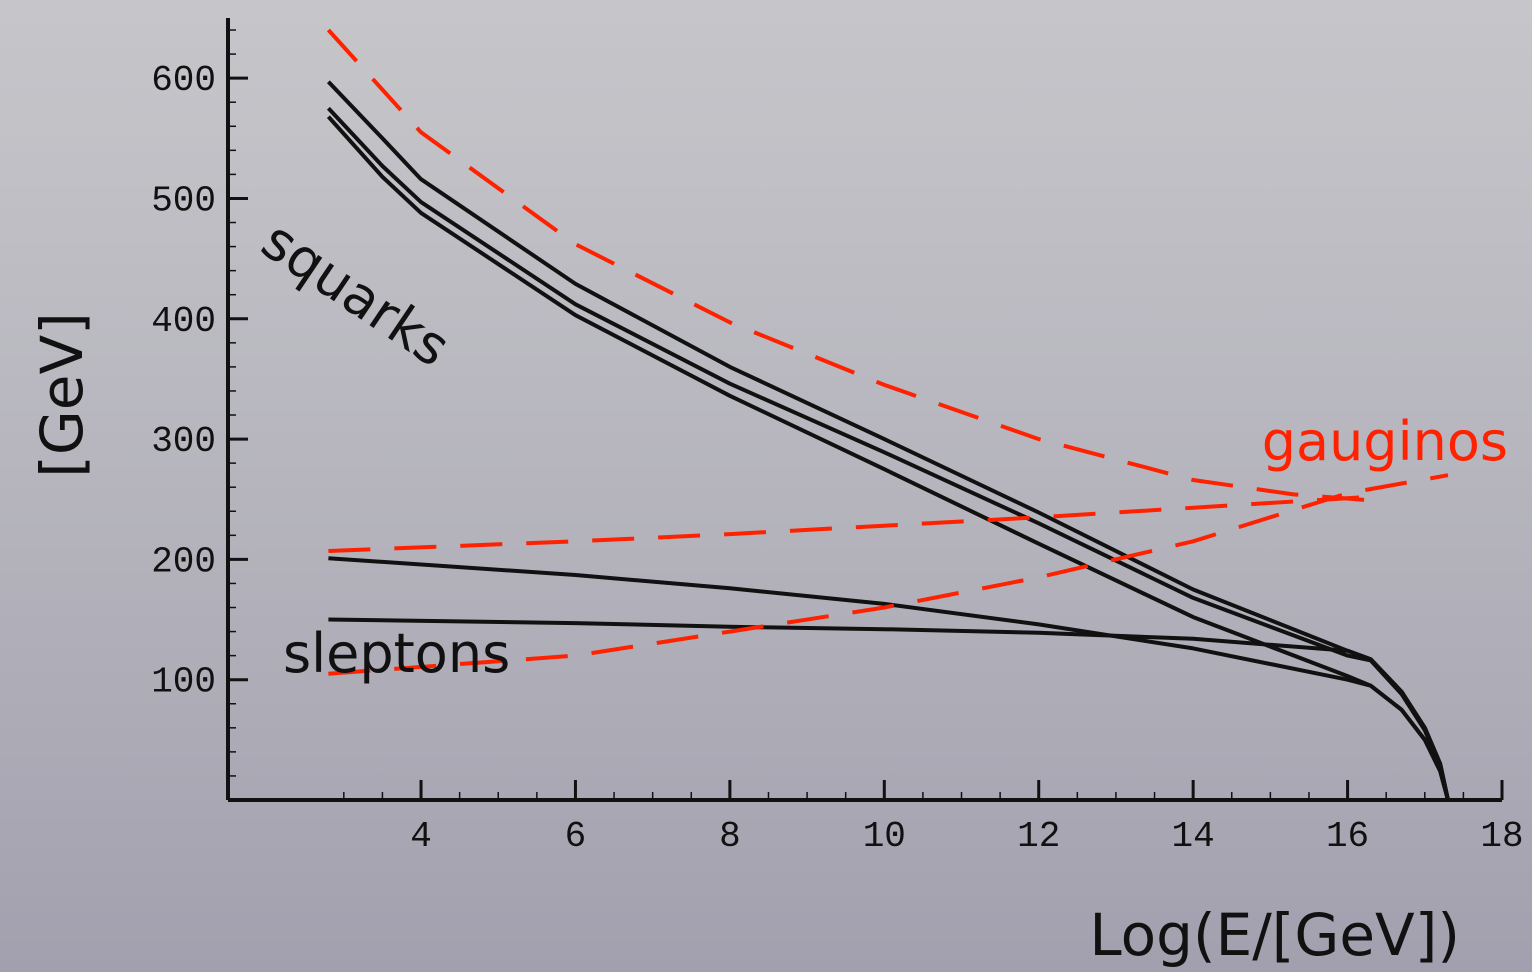  I want to click on y-tick-label: 300, so click(183, 441).